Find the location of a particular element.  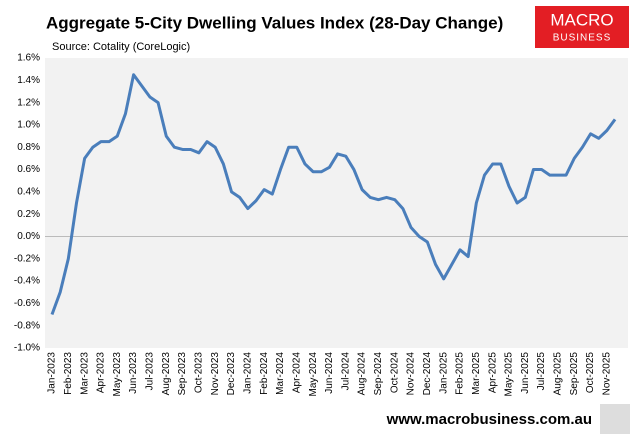

x-tick-label: Mar-2024 is located at coordinates (280, 373).